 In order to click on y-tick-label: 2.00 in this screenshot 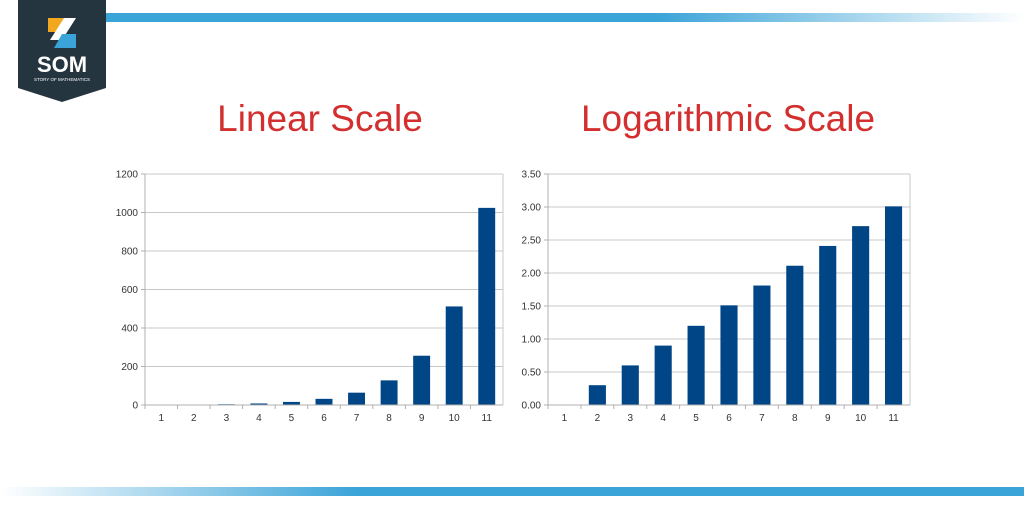, I will do `click(532, 274)`.